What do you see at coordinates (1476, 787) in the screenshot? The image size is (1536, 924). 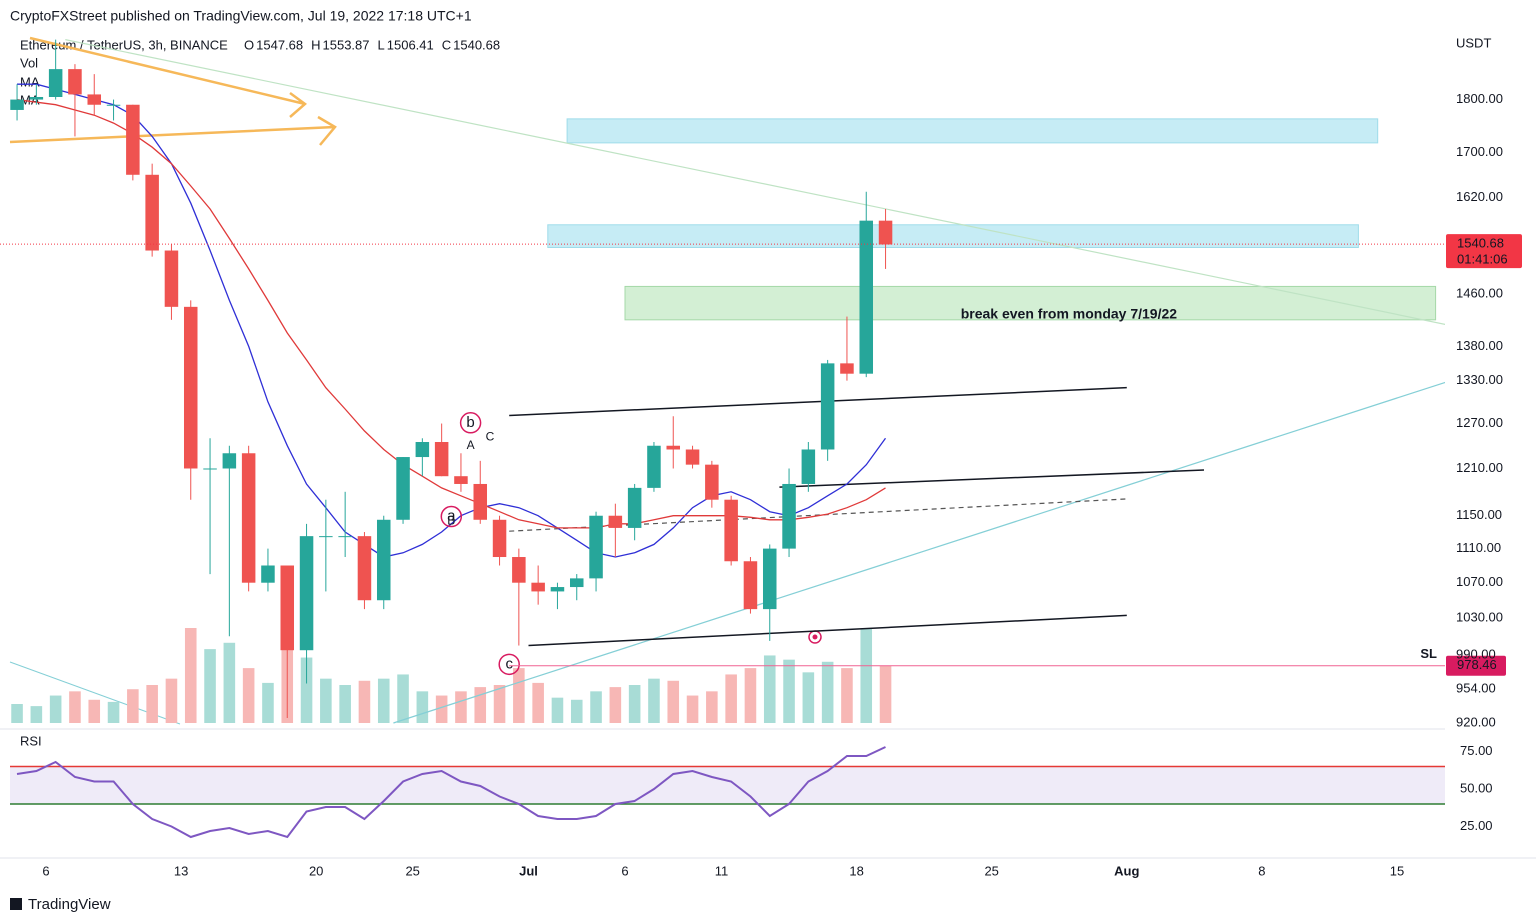 I see `rsi-tick-label: 50.00` at bounding box center [1476, 787].